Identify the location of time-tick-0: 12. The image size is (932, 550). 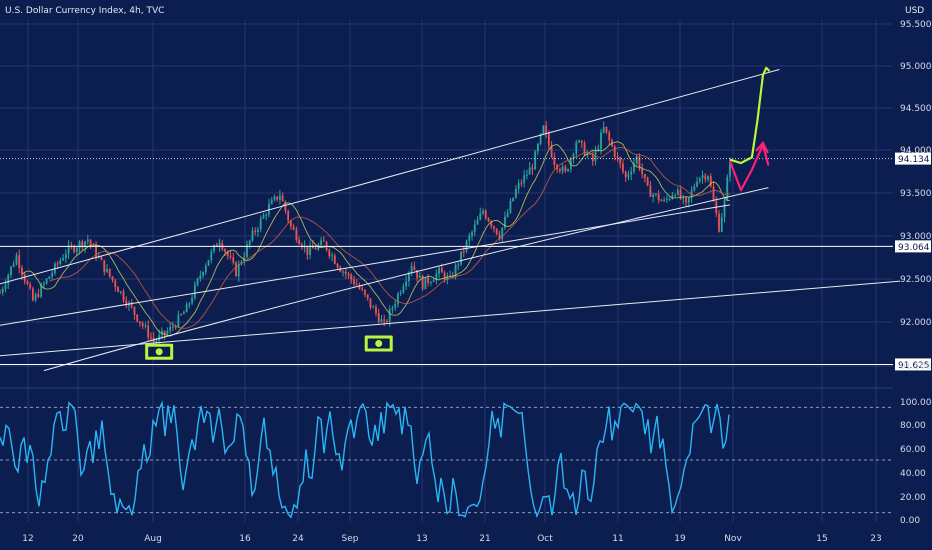
(27, 539).